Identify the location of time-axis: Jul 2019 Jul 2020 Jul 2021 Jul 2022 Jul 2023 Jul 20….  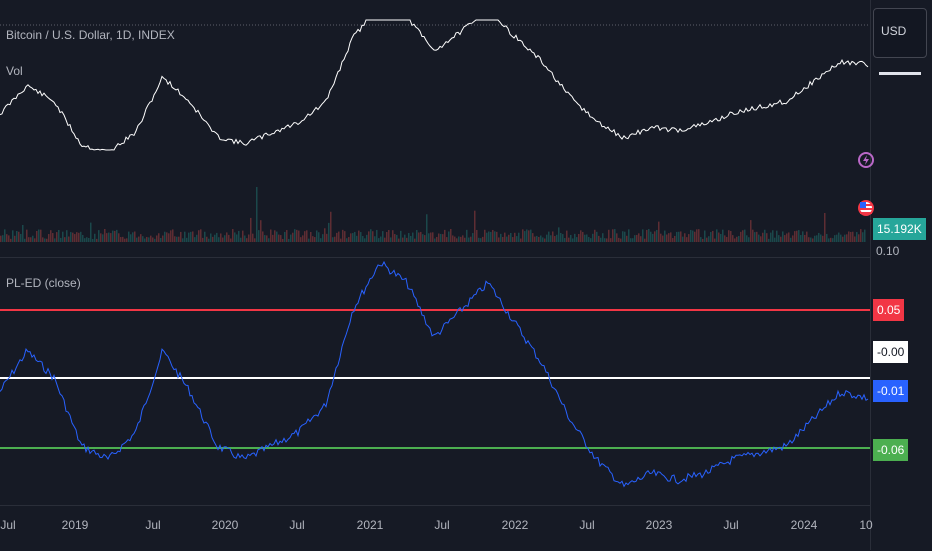
(436, 528).